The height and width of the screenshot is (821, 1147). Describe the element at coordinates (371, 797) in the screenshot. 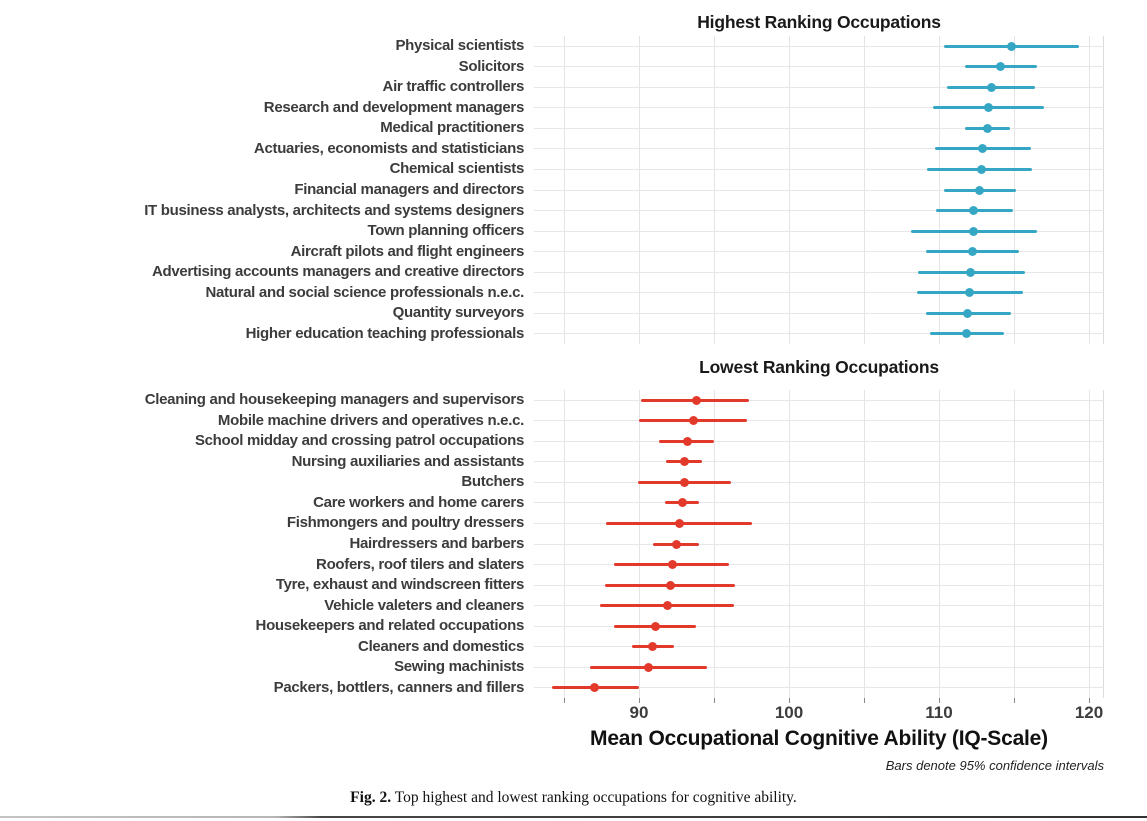

I see `caption-prefix: Fig. 2.` at that location.